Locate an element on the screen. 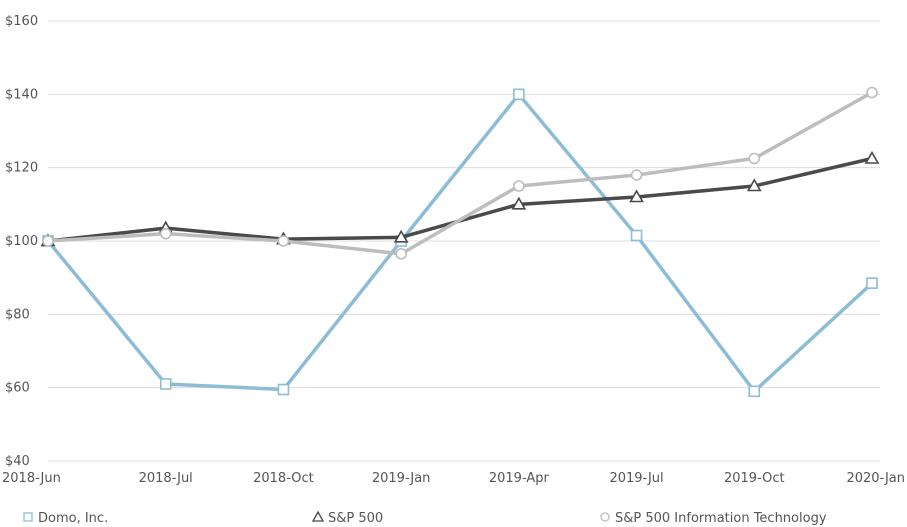 The image size is (907, 527). legend-label: Domo, Inc. is located at coordinates (73, 518).